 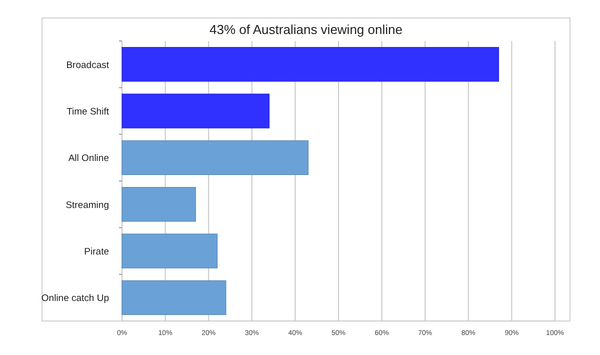 What do you see at coordinates (88, 158) in the screenshot?
I see `y-tick-label: All Online` at bounding box center [88, 158].